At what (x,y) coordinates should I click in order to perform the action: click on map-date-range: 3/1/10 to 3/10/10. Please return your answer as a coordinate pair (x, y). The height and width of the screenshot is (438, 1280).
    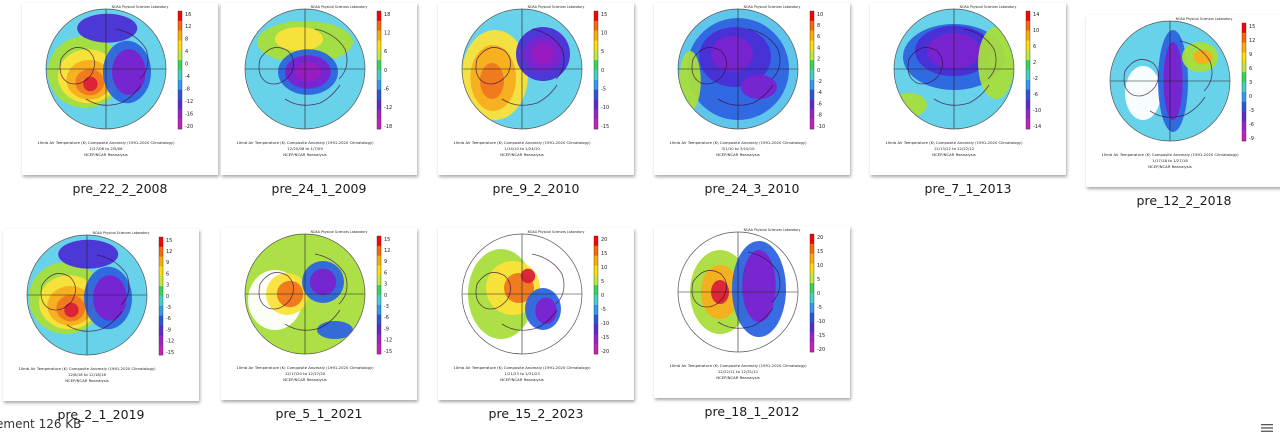
    Looking at the image, I should click on (738, 148).